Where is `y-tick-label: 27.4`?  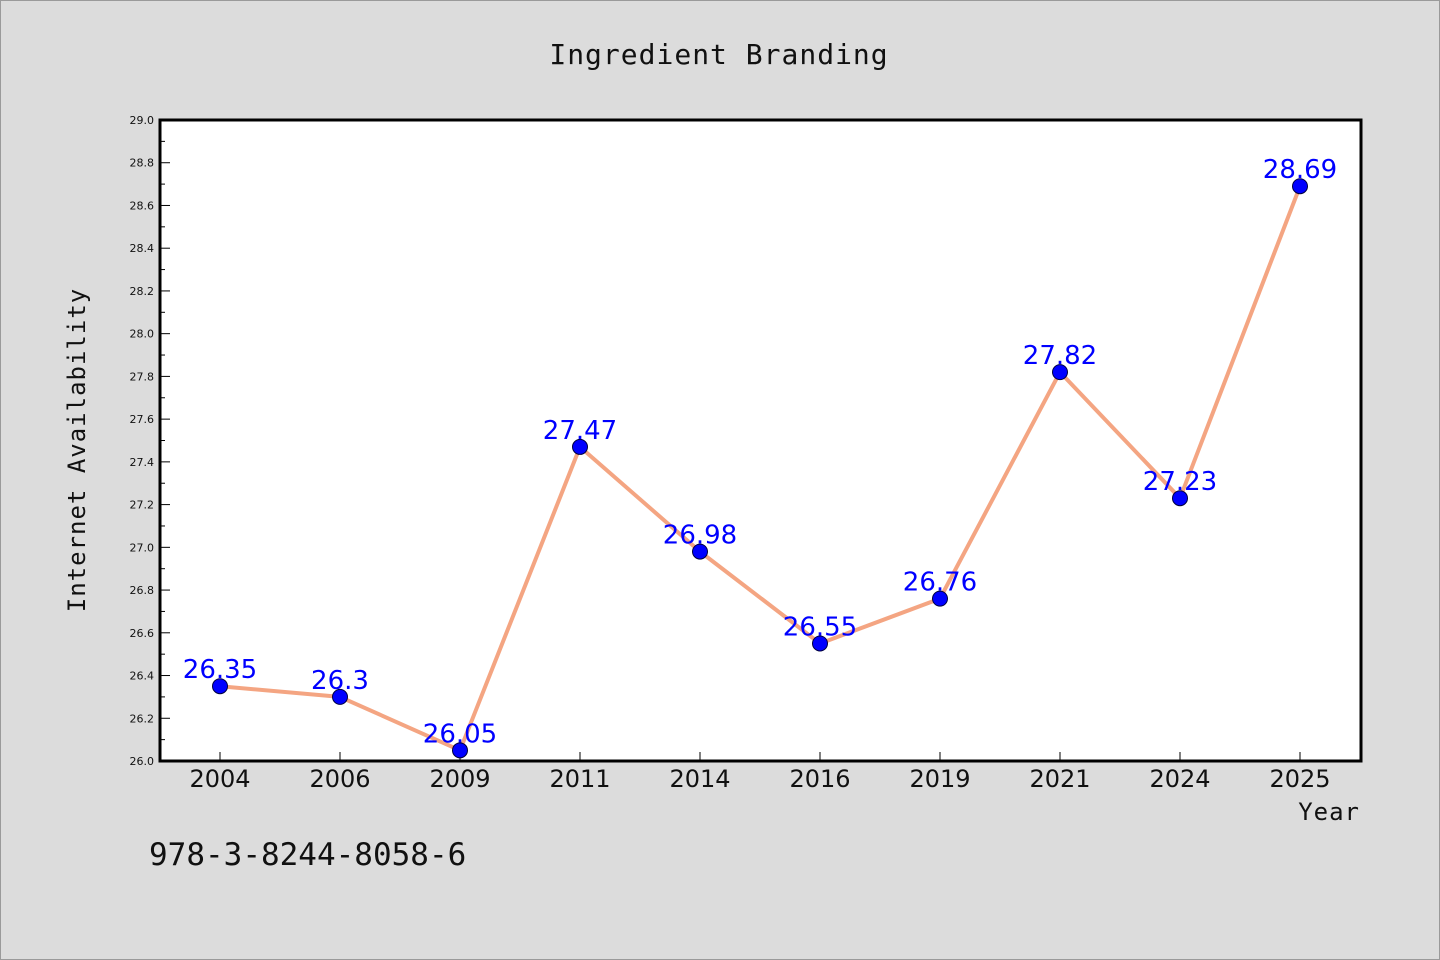 y-tick-label: 27.4 is located at coordinates (142, 462).